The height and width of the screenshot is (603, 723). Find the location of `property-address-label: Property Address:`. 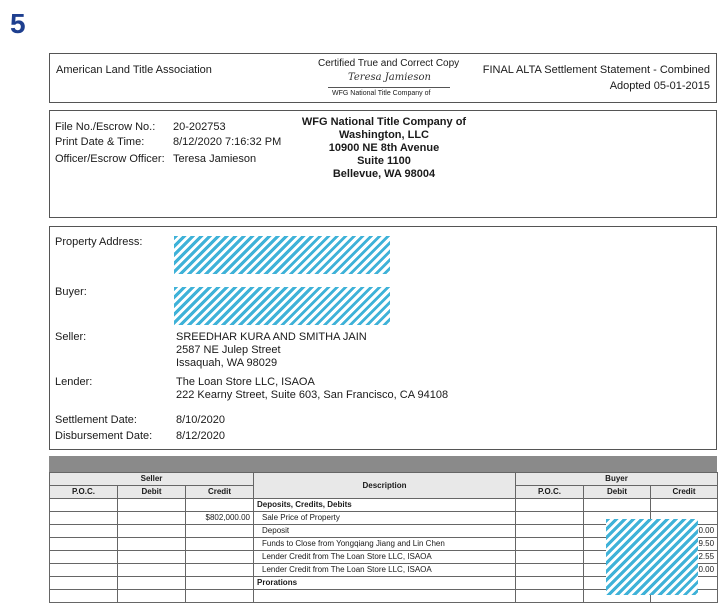

property-address-label: Property Address: is located at coordinates (99, 242).